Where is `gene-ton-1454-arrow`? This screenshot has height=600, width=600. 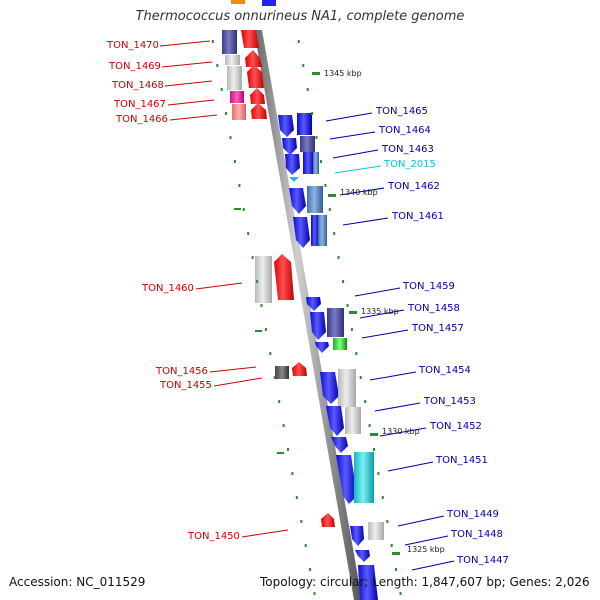
gene-ton-1454-arrow is located at coordinates (329, 388).